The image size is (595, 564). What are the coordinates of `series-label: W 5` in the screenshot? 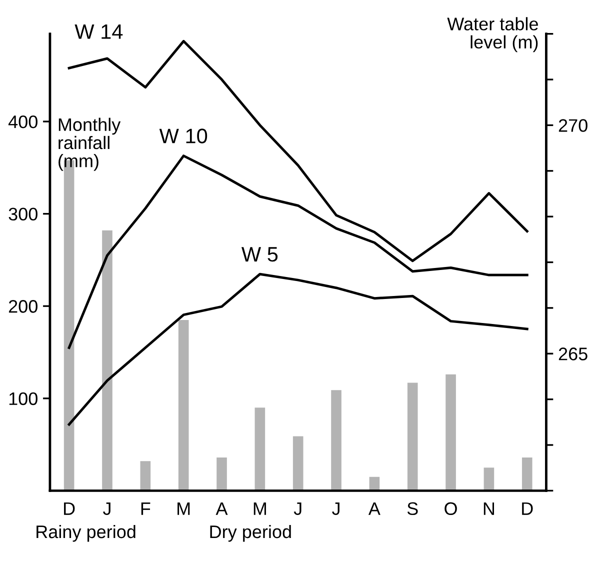 It's located at (259, 254).